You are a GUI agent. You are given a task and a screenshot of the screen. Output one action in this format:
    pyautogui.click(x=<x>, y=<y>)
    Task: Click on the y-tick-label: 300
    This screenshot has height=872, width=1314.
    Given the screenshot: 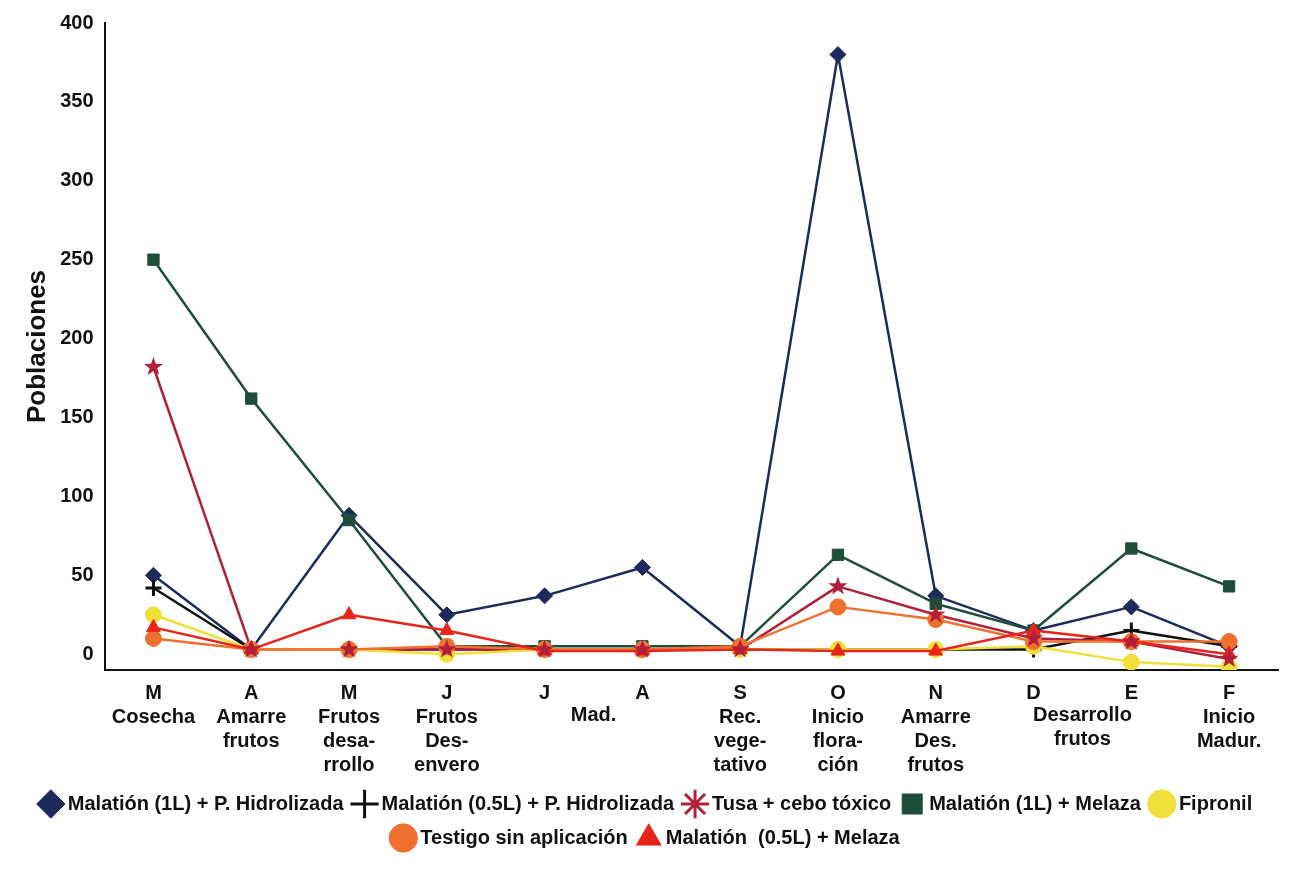 What is the action you would take?
    pyautogui.click(x=77, y=179)
    